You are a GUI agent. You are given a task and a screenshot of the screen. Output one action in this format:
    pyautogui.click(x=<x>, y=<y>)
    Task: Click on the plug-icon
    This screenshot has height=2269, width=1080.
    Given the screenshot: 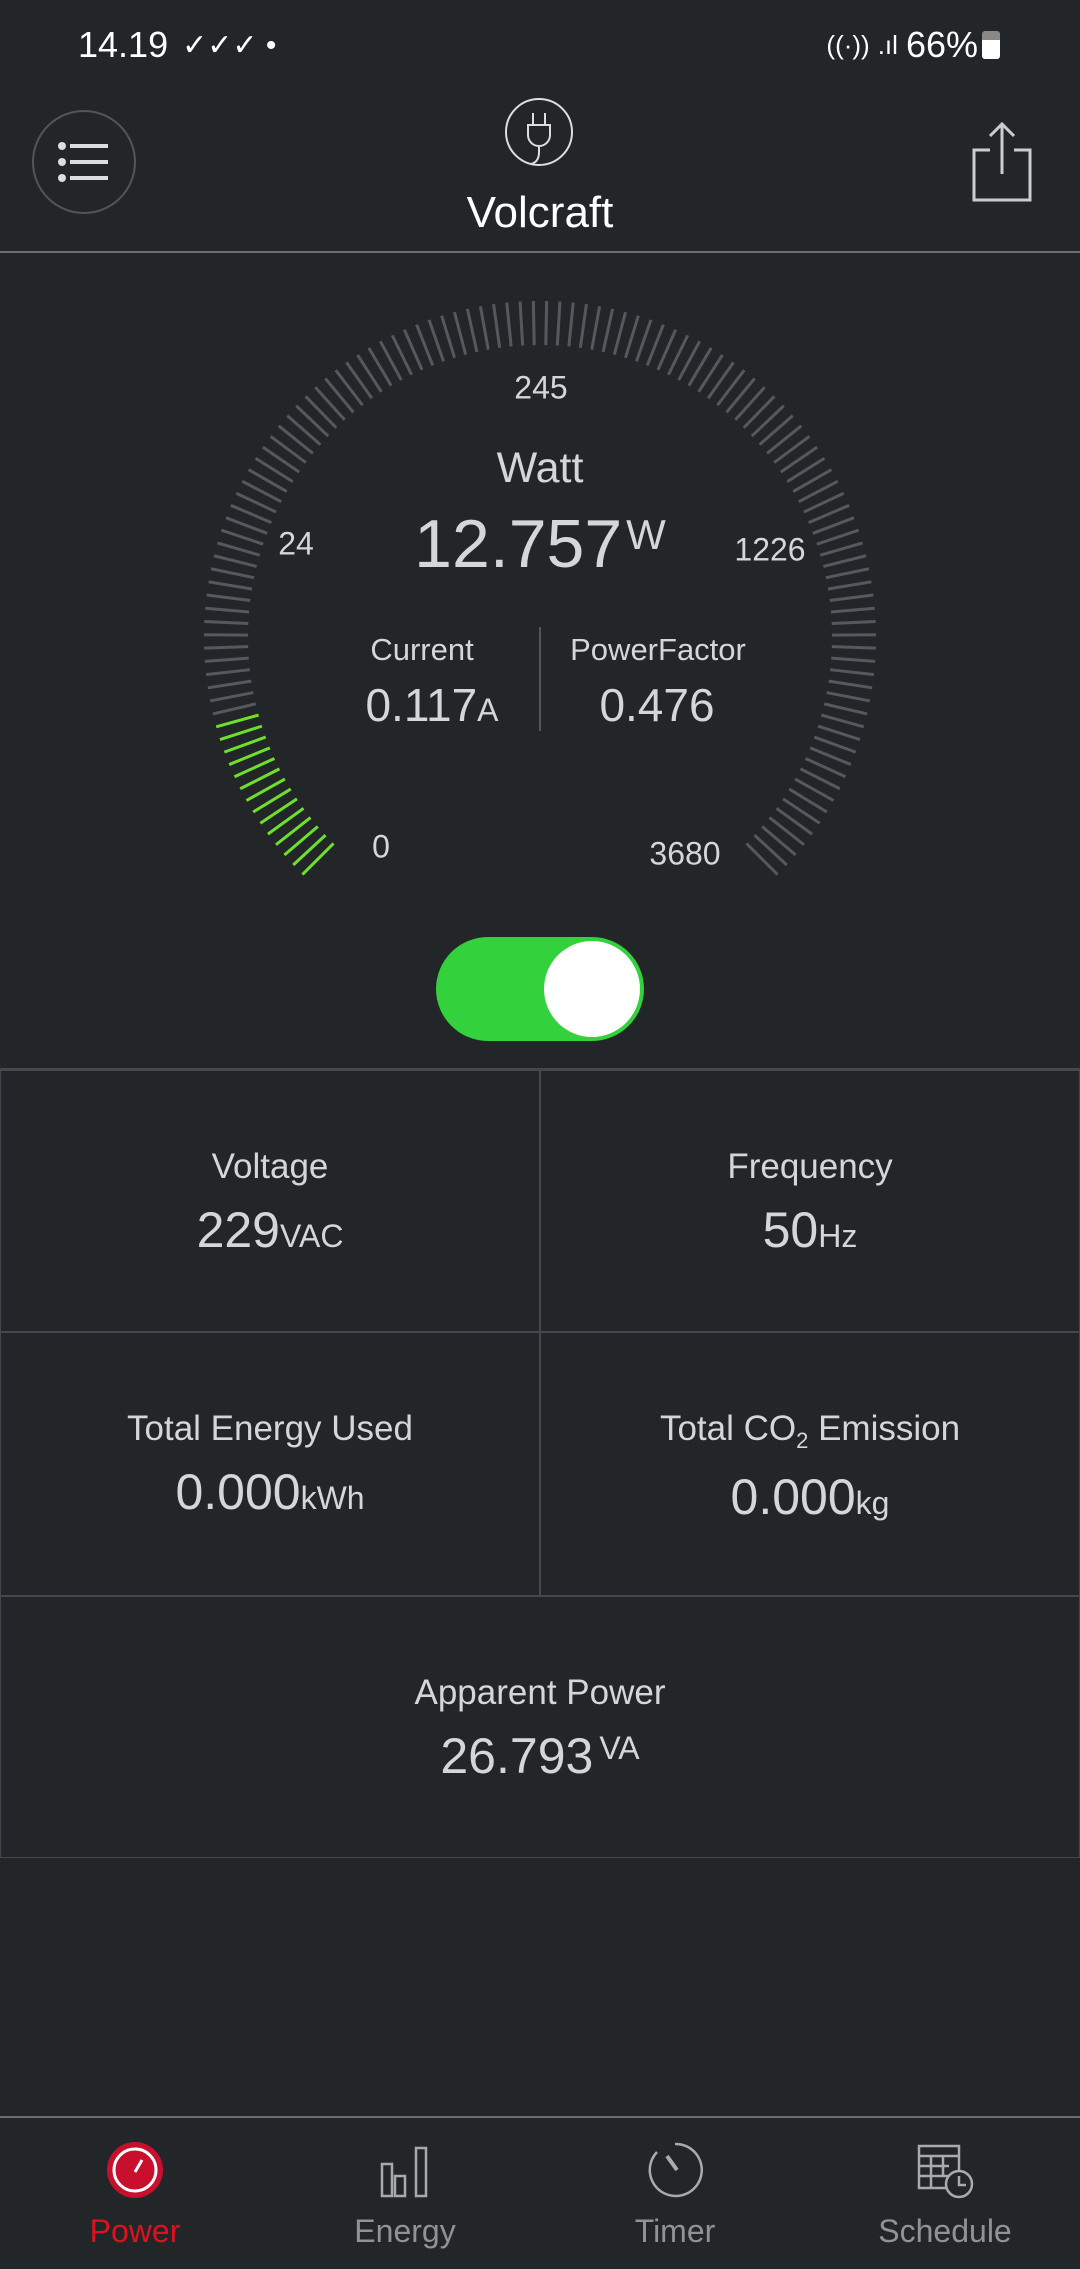 What is the action you would take?
    pyautogui.click(x=539, y=132)
    